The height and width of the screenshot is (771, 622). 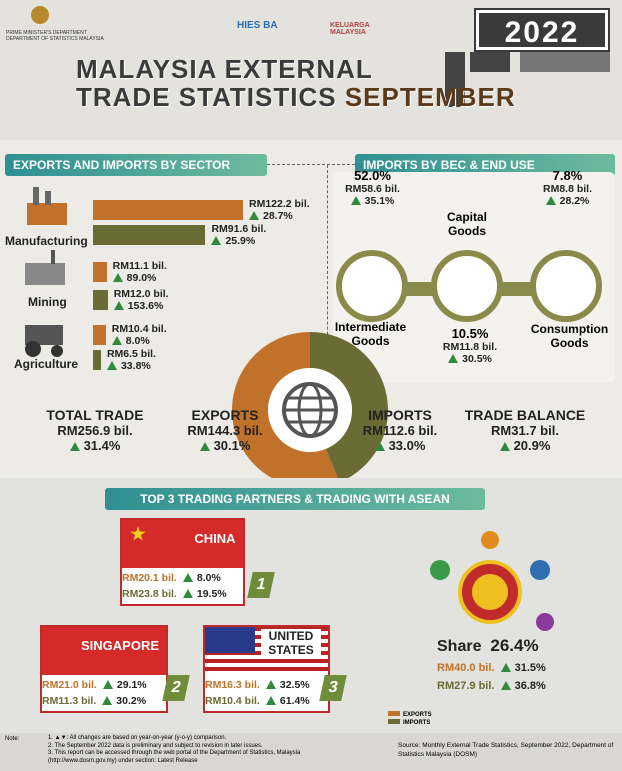 What do you see at coordinates (95, 415) in the screenshot?
I see `summary-label: TOTAL TRADE` at bounding box center [95, 415].